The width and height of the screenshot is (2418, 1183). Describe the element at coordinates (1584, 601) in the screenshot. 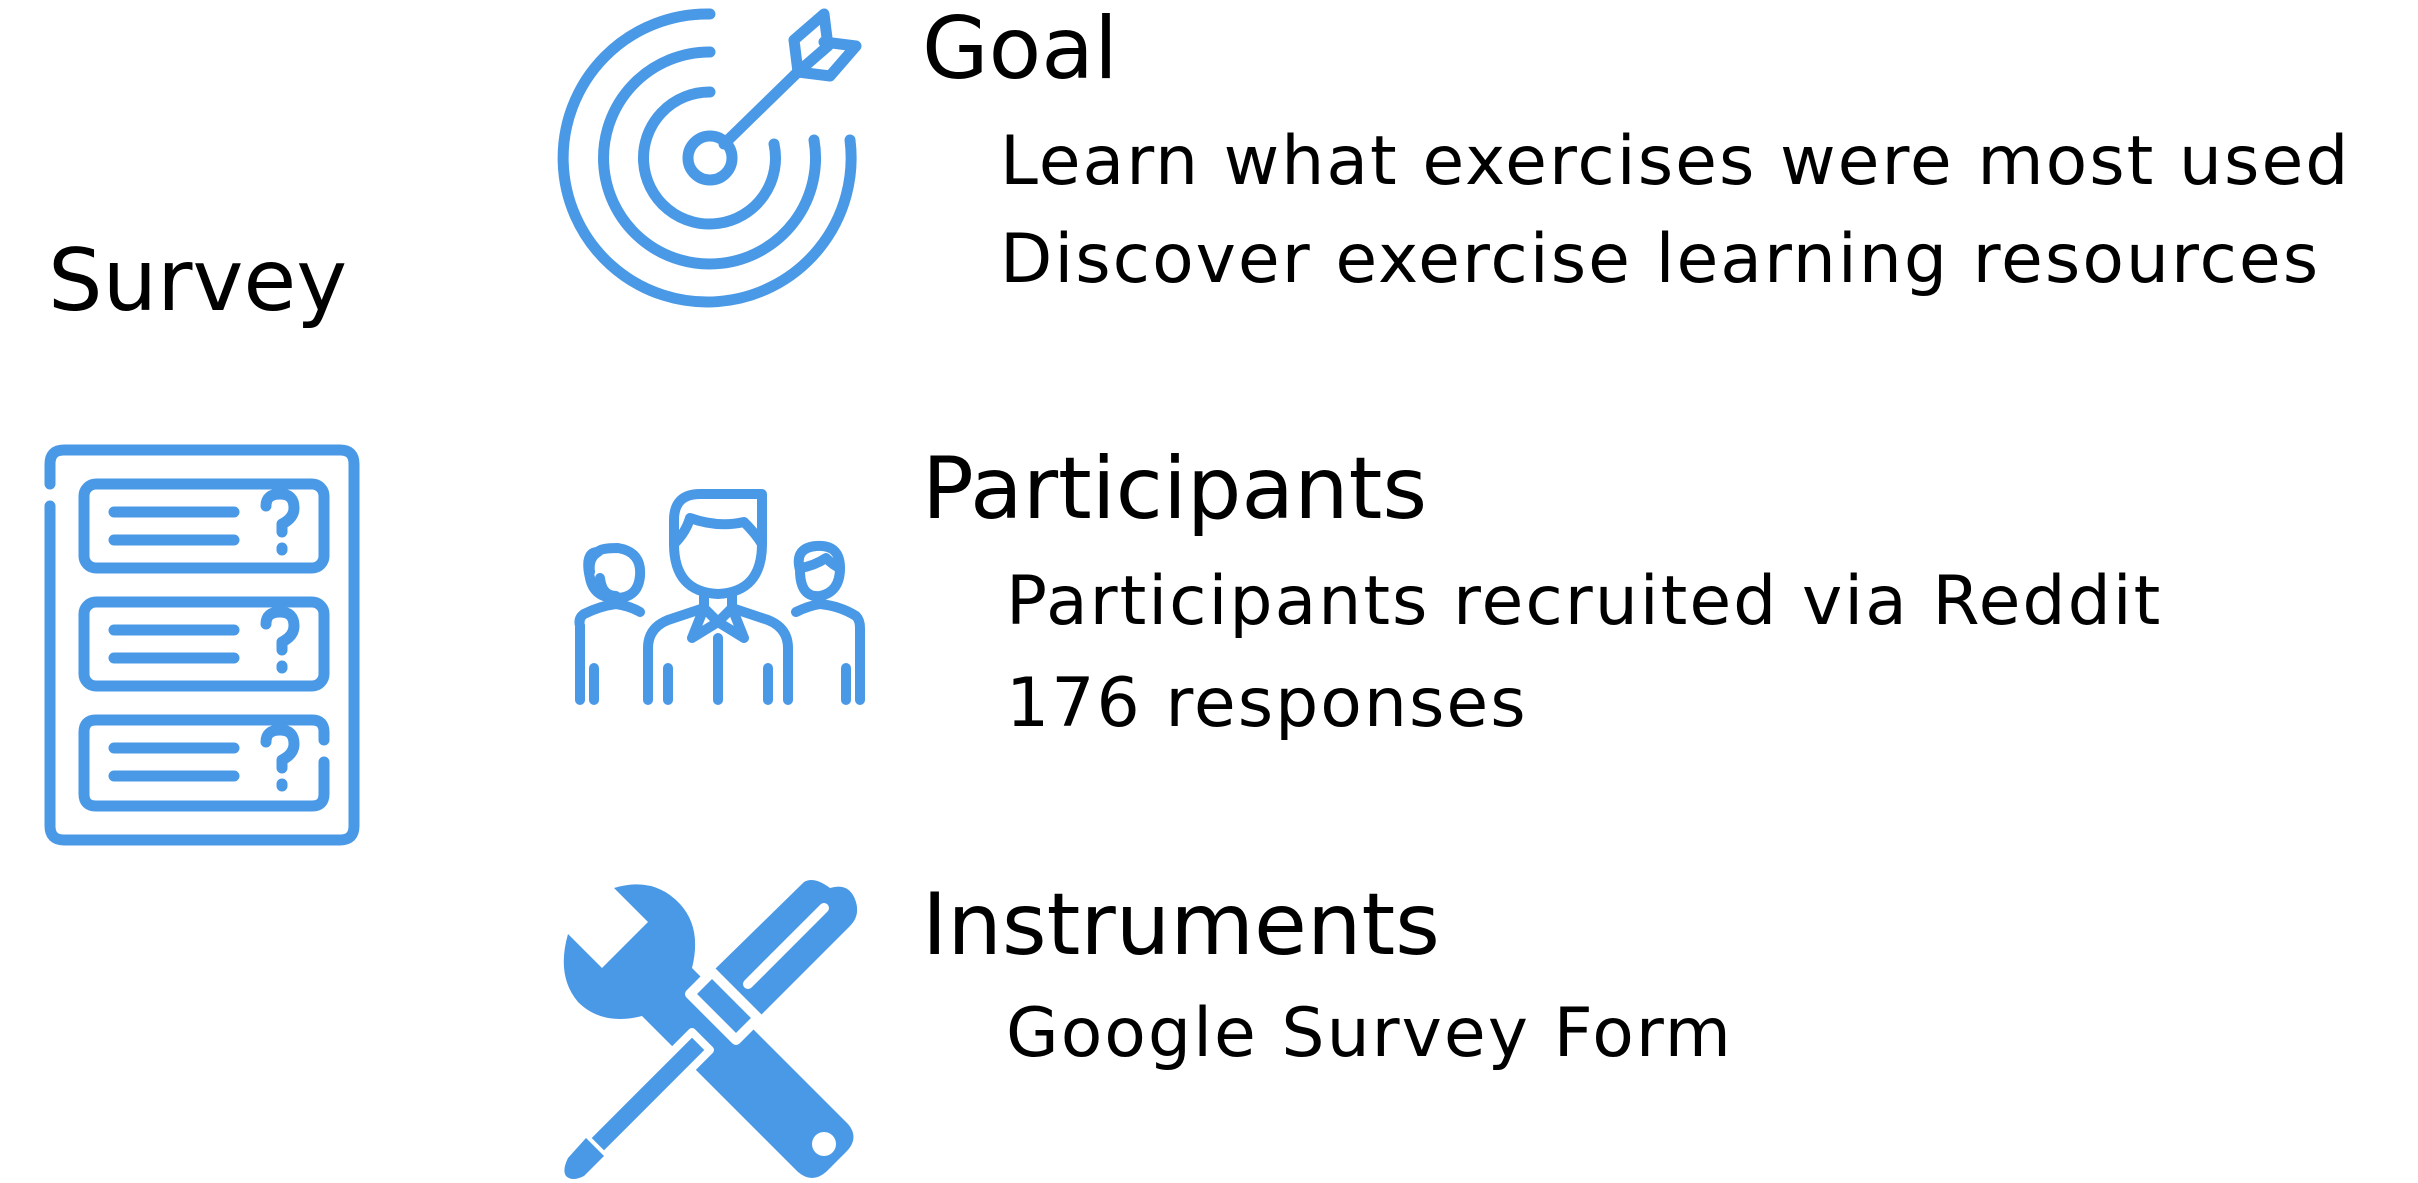

I see `participants-item-1: Participants recruited via Reddit` at that location.